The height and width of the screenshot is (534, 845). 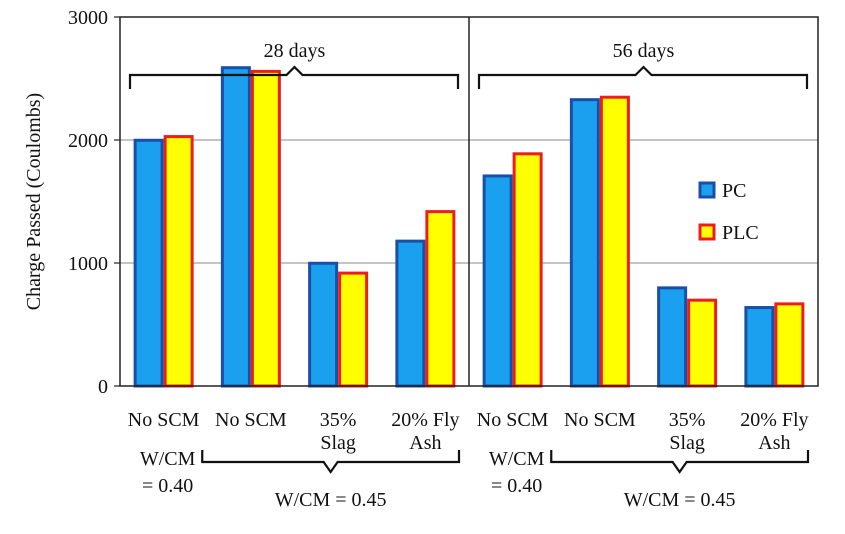 I want to click on y-tick-label-1000: 1000, so click(x=88, y=264).